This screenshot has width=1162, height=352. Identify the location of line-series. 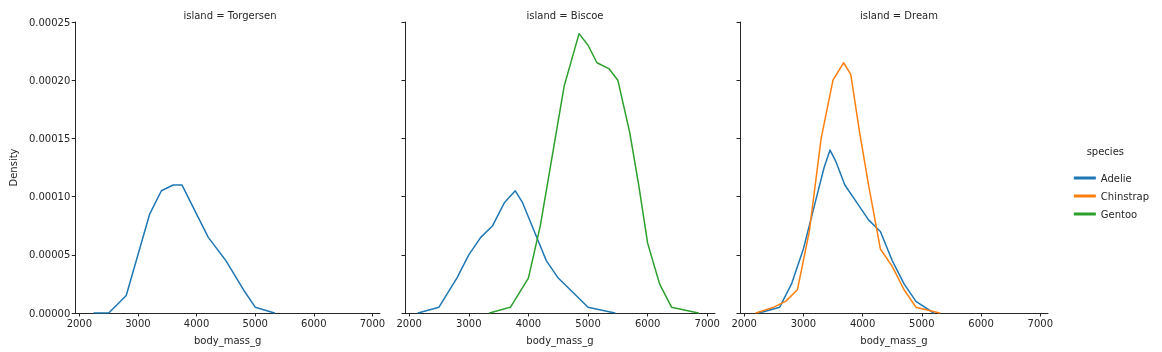
(184, 249).